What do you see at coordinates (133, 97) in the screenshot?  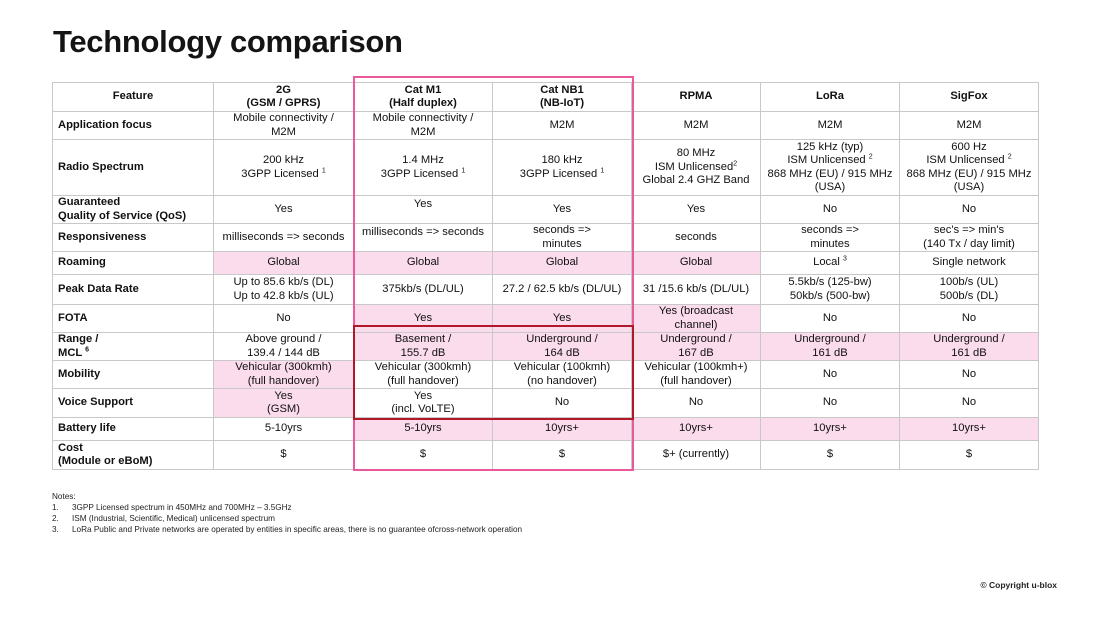 I see `header-feature: Feature` at bounding box center [133, 97].